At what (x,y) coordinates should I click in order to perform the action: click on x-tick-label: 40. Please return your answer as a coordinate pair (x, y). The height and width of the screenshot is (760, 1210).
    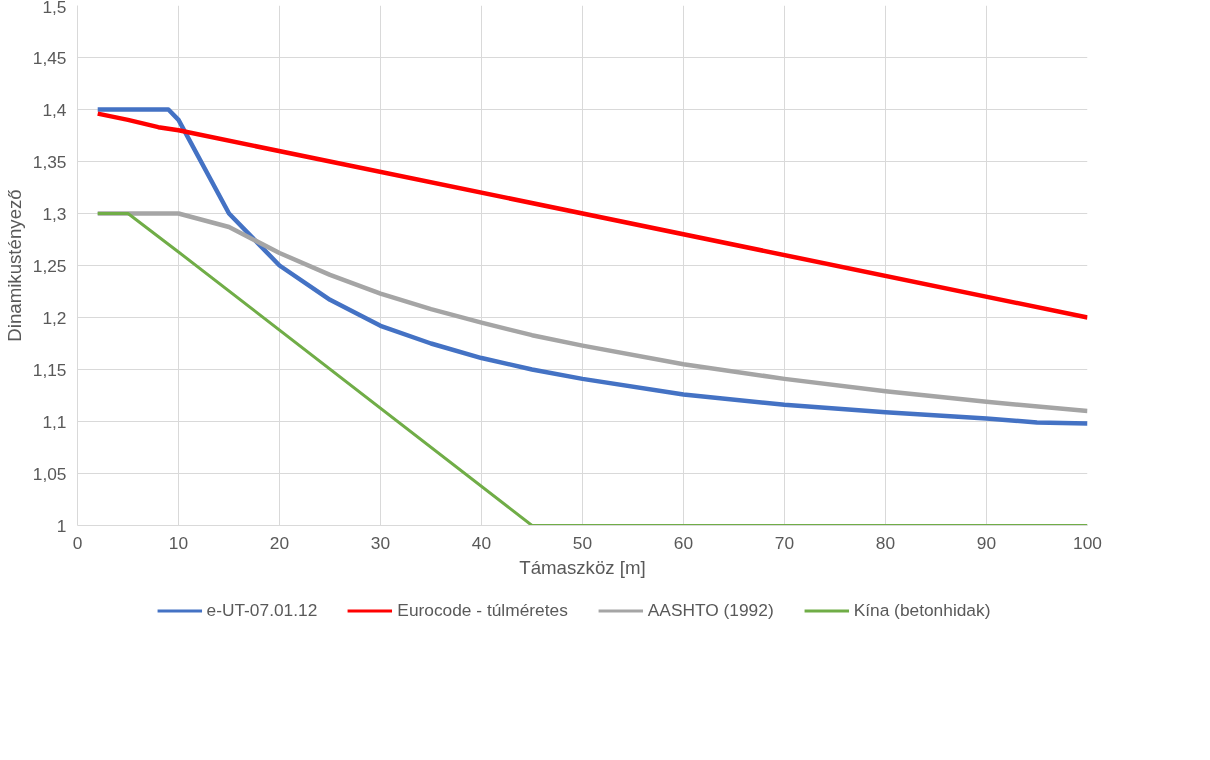
    Looking at the image, I should click on (481, 542).